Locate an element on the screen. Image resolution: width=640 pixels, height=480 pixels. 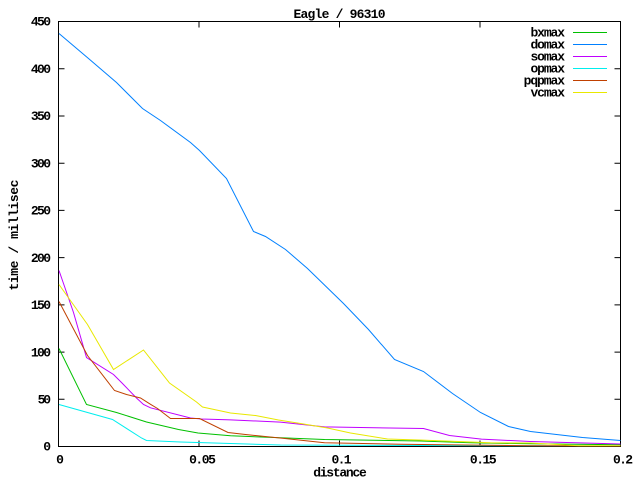
svg-text: pqpmax is located at coordinates (545, 81).